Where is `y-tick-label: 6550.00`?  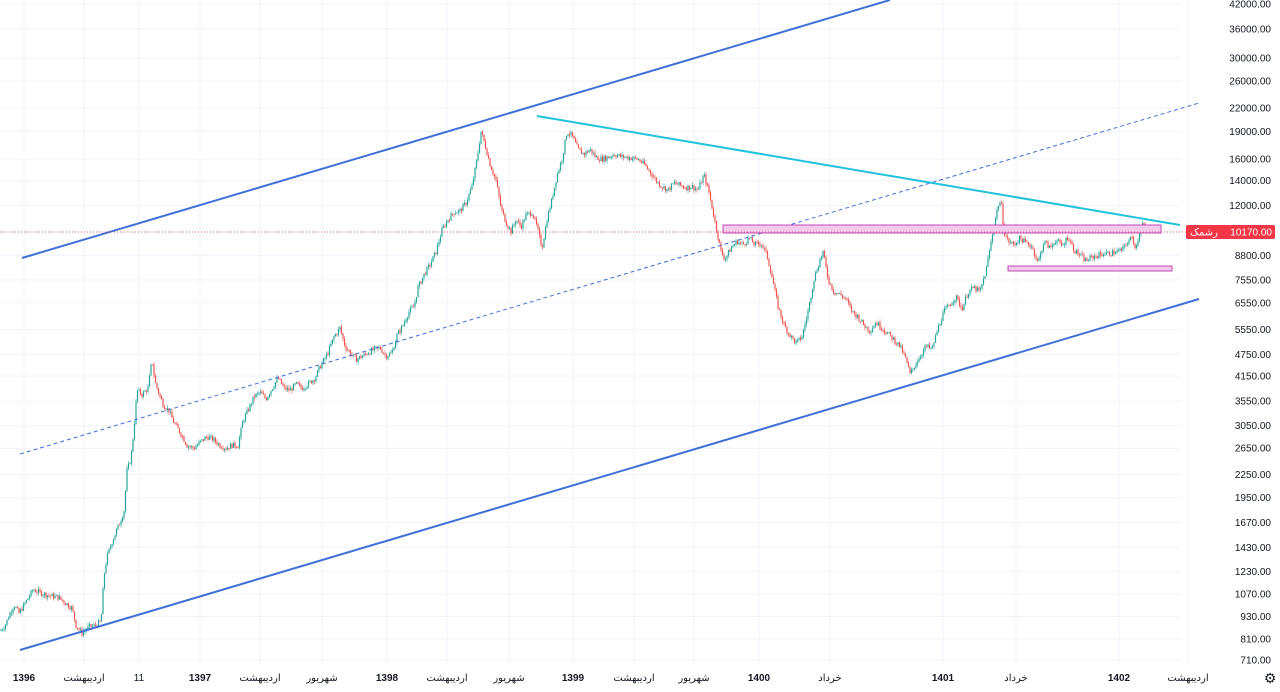 y-tick-label: 6550.00 is located at coordinates (1253, 303).